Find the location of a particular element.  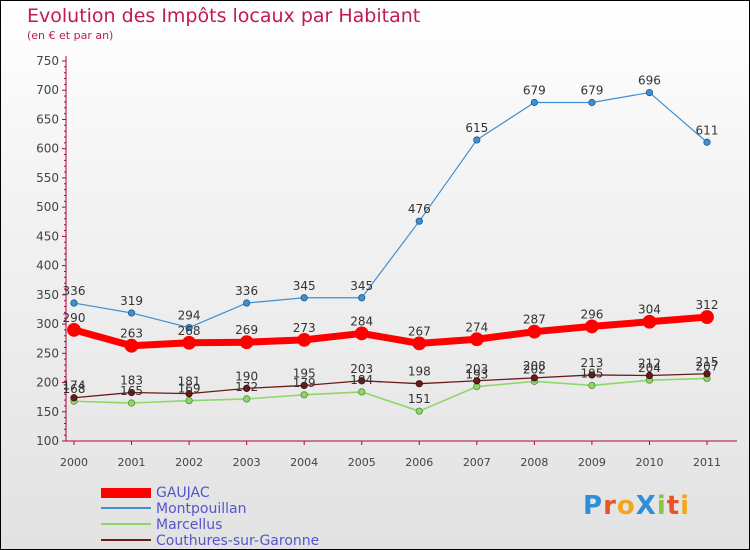

x-tick-label: 2000 is located at coordinates (74, 462).